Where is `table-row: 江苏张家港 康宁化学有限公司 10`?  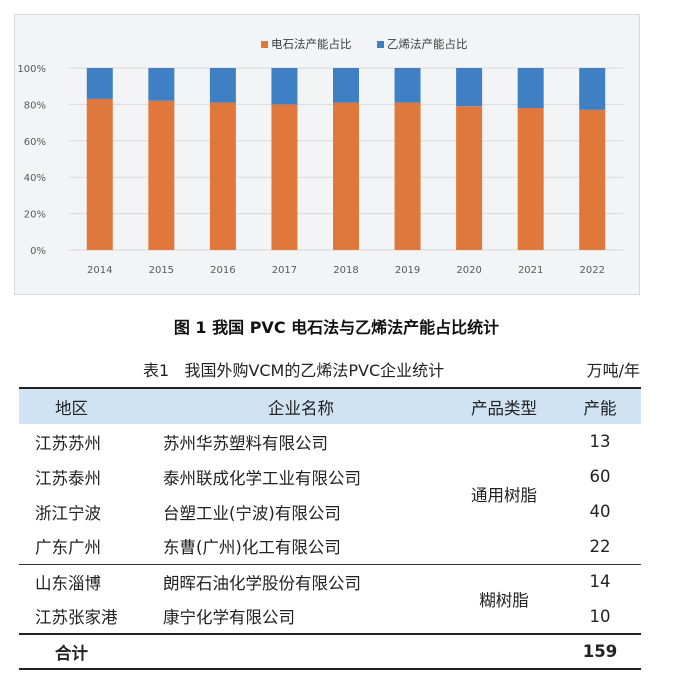 table-row: 江苏张家港 康宁化学有限公司 10 is located at coordinates (330, 616).